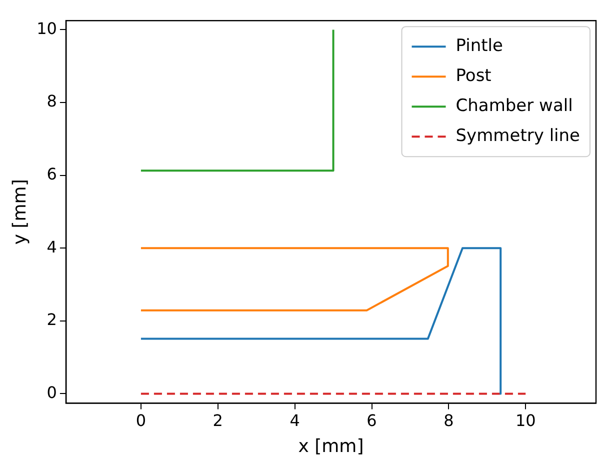 The width and height of the screenshot is (606, 469). What do you see at coordinates (514, 106) in the screenshot?
I see `legend-label: Chamber wall` at bounding box center [514, 106].